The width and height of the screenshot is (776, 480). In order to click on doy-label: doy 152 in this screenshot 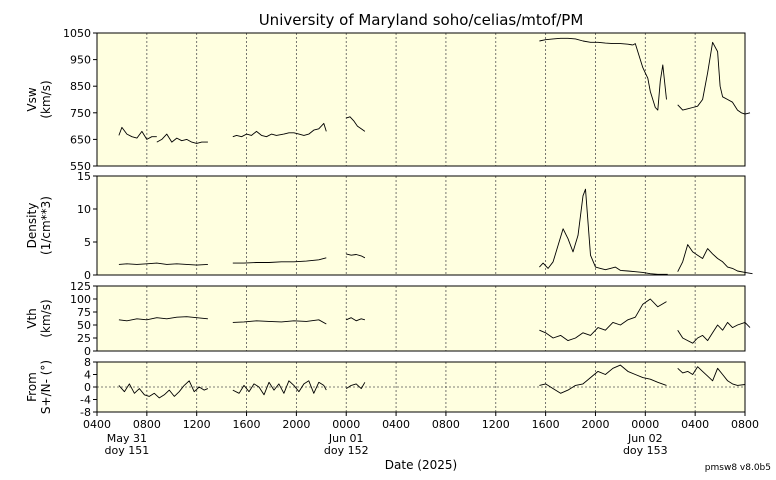, I will do `click(346, 450)`.